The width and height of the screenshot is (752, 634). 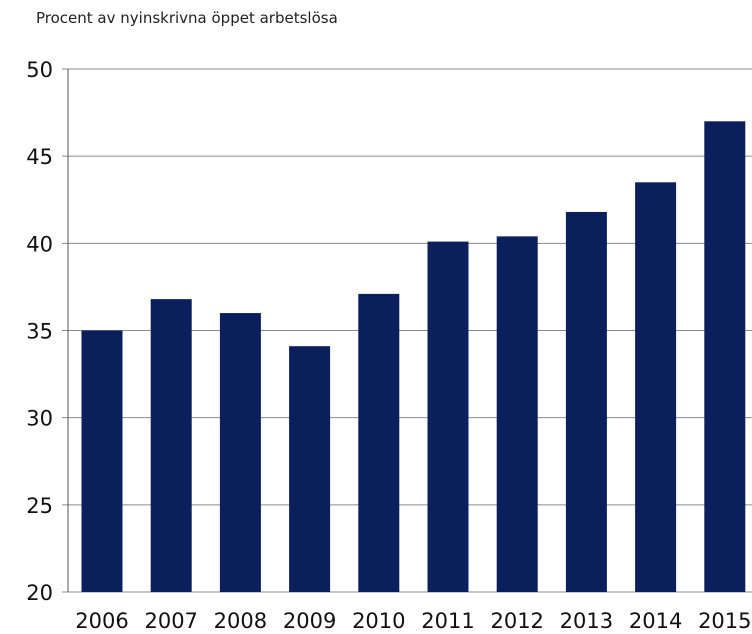 I want to click on bar-2006, so click(x=102, y=461).